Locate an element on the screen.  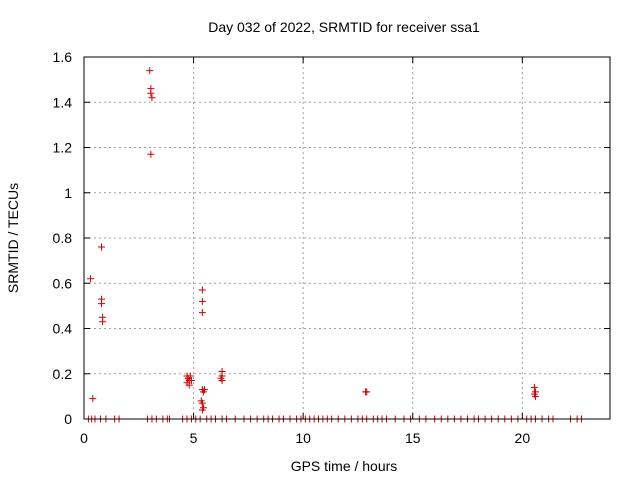
y-tick-label: 0.4 is located at coordinates (63, 329).